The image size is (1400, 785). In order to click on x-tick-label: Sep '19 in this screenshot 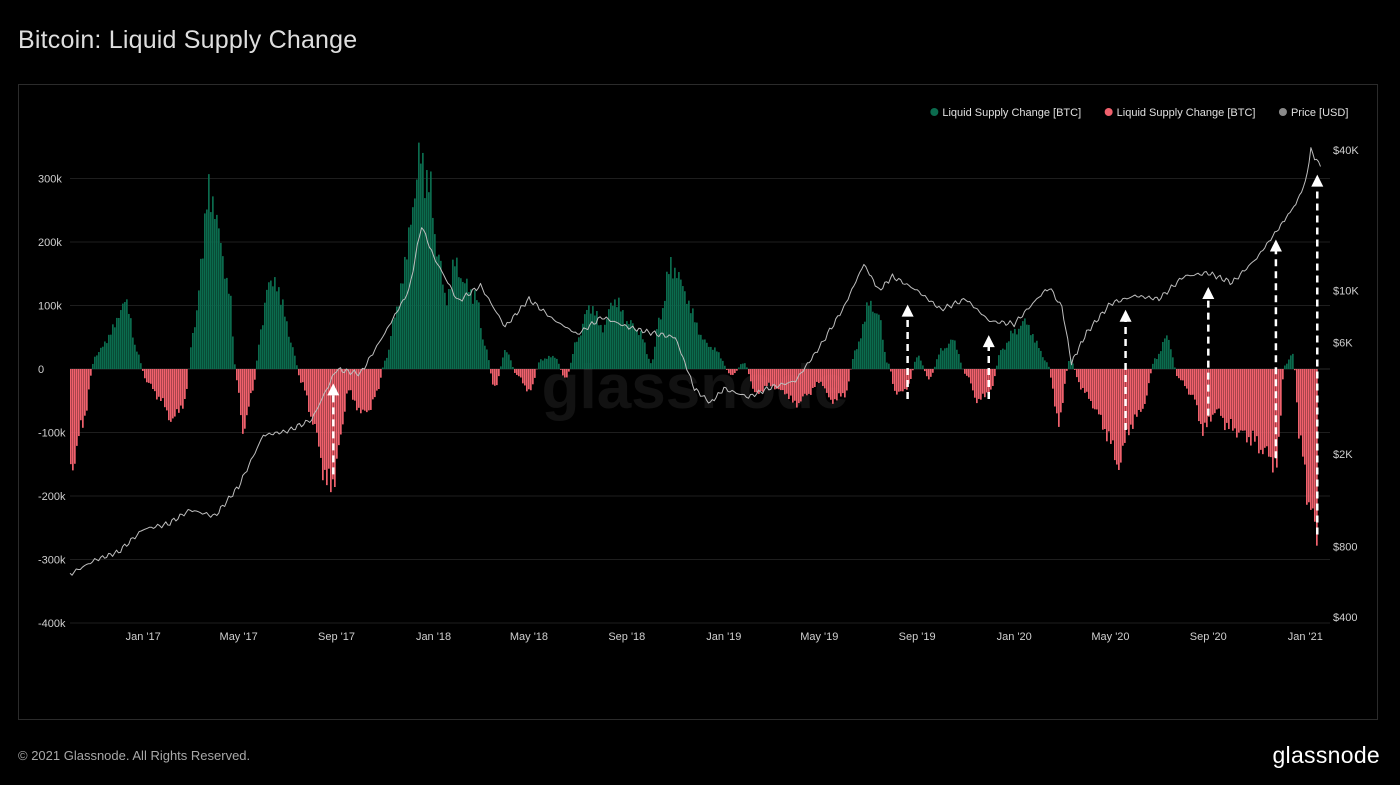, I will do `click(917, 637)`.